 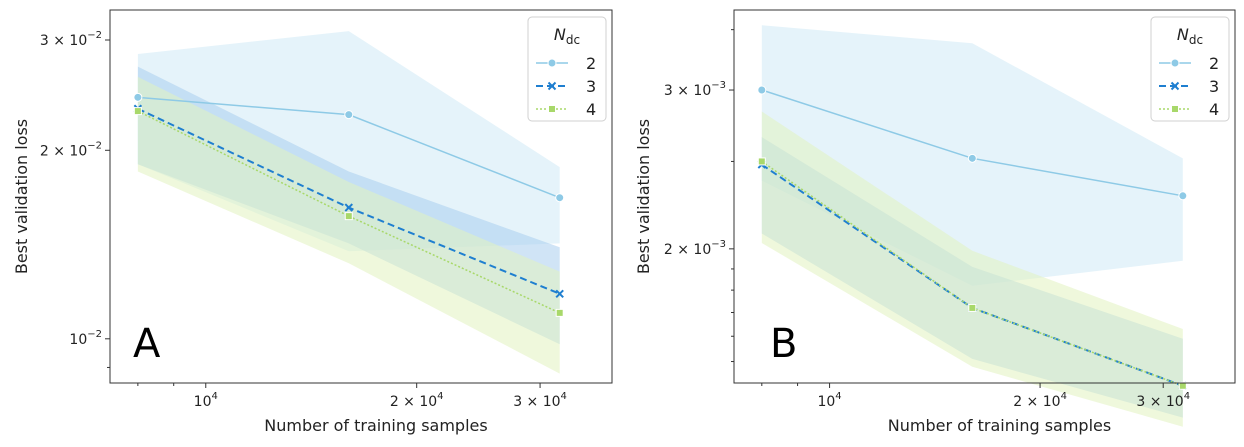 What do you see at coordinates (147, 344) in the screenshot?
I see `panel-letter: A` at bounding box center [147, 344].